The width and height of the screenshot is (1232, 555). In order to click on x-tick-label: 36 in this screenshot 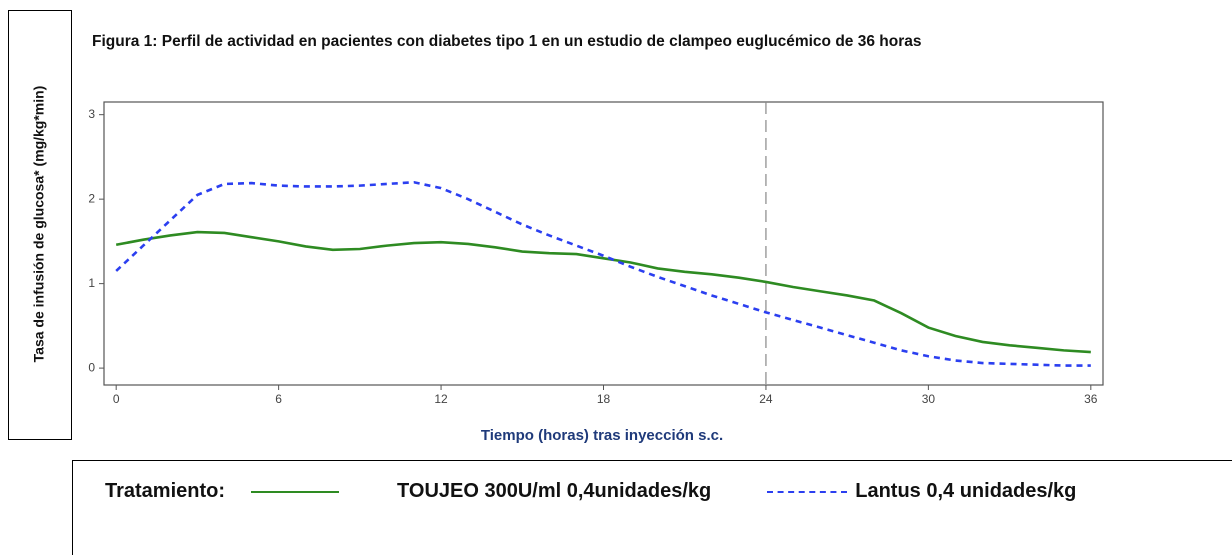, I will do `click(1091, 399)`.